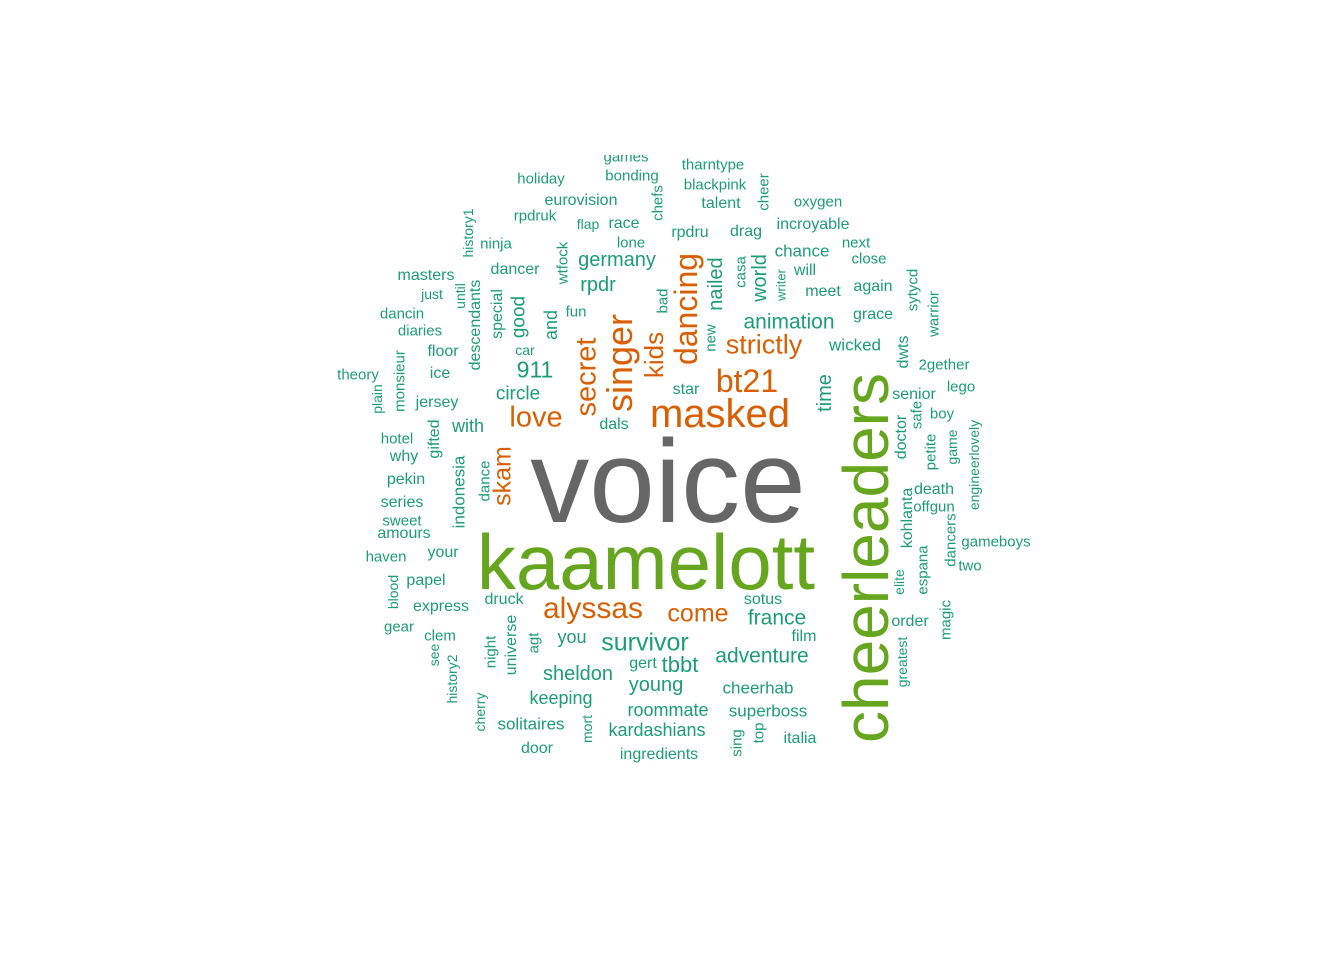 The width and height of the screenshot is (1344, 960). What do you see at coordinates (485, 481) in the screenshot?
I see `word-dance: dance` at bounding box center [485, 481].